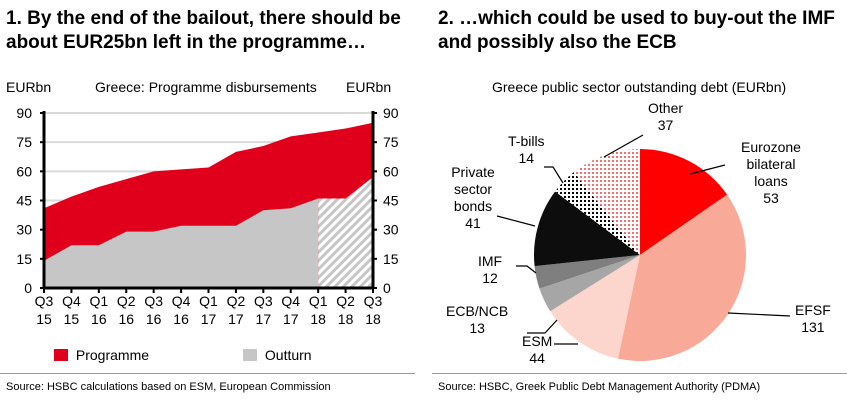 The width and height of the screenshot is (847, 417). I want to click on legend-swatch-programme, so click(61, 355).